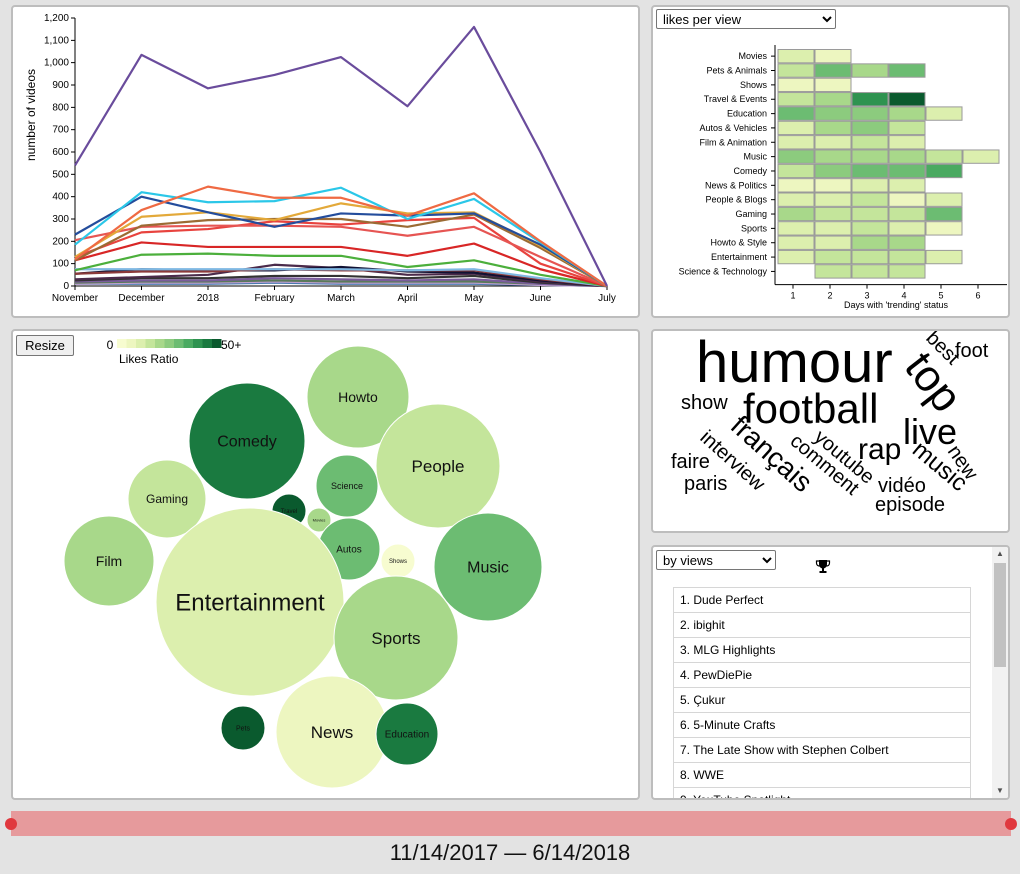  Describe the element at coordinates (1011, 824) in the screenshot. I see `slider-end-handle` at that location.